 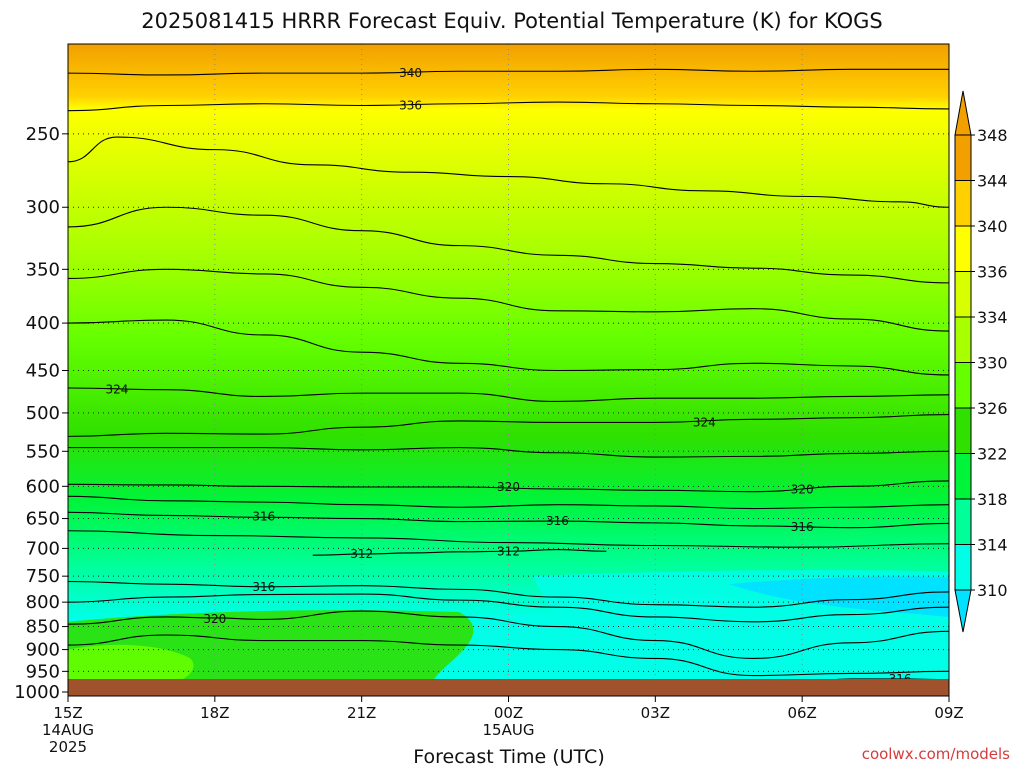 I want to click on credit-text: coolwx.com/models, so click(x=936, y=754).